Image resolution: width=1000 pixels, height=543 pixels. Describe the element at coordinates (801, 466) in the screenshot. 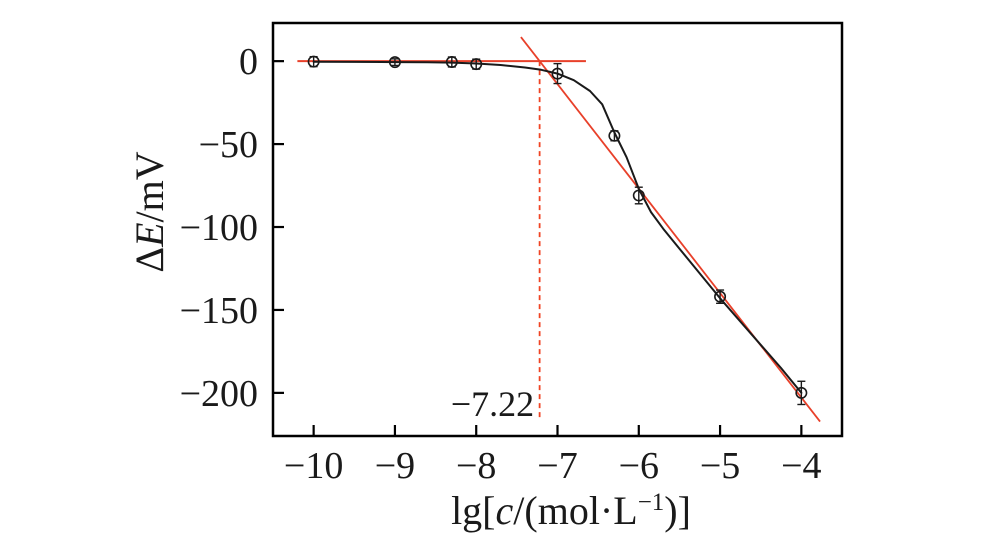

I see `x-tick-label: −4` at that location.